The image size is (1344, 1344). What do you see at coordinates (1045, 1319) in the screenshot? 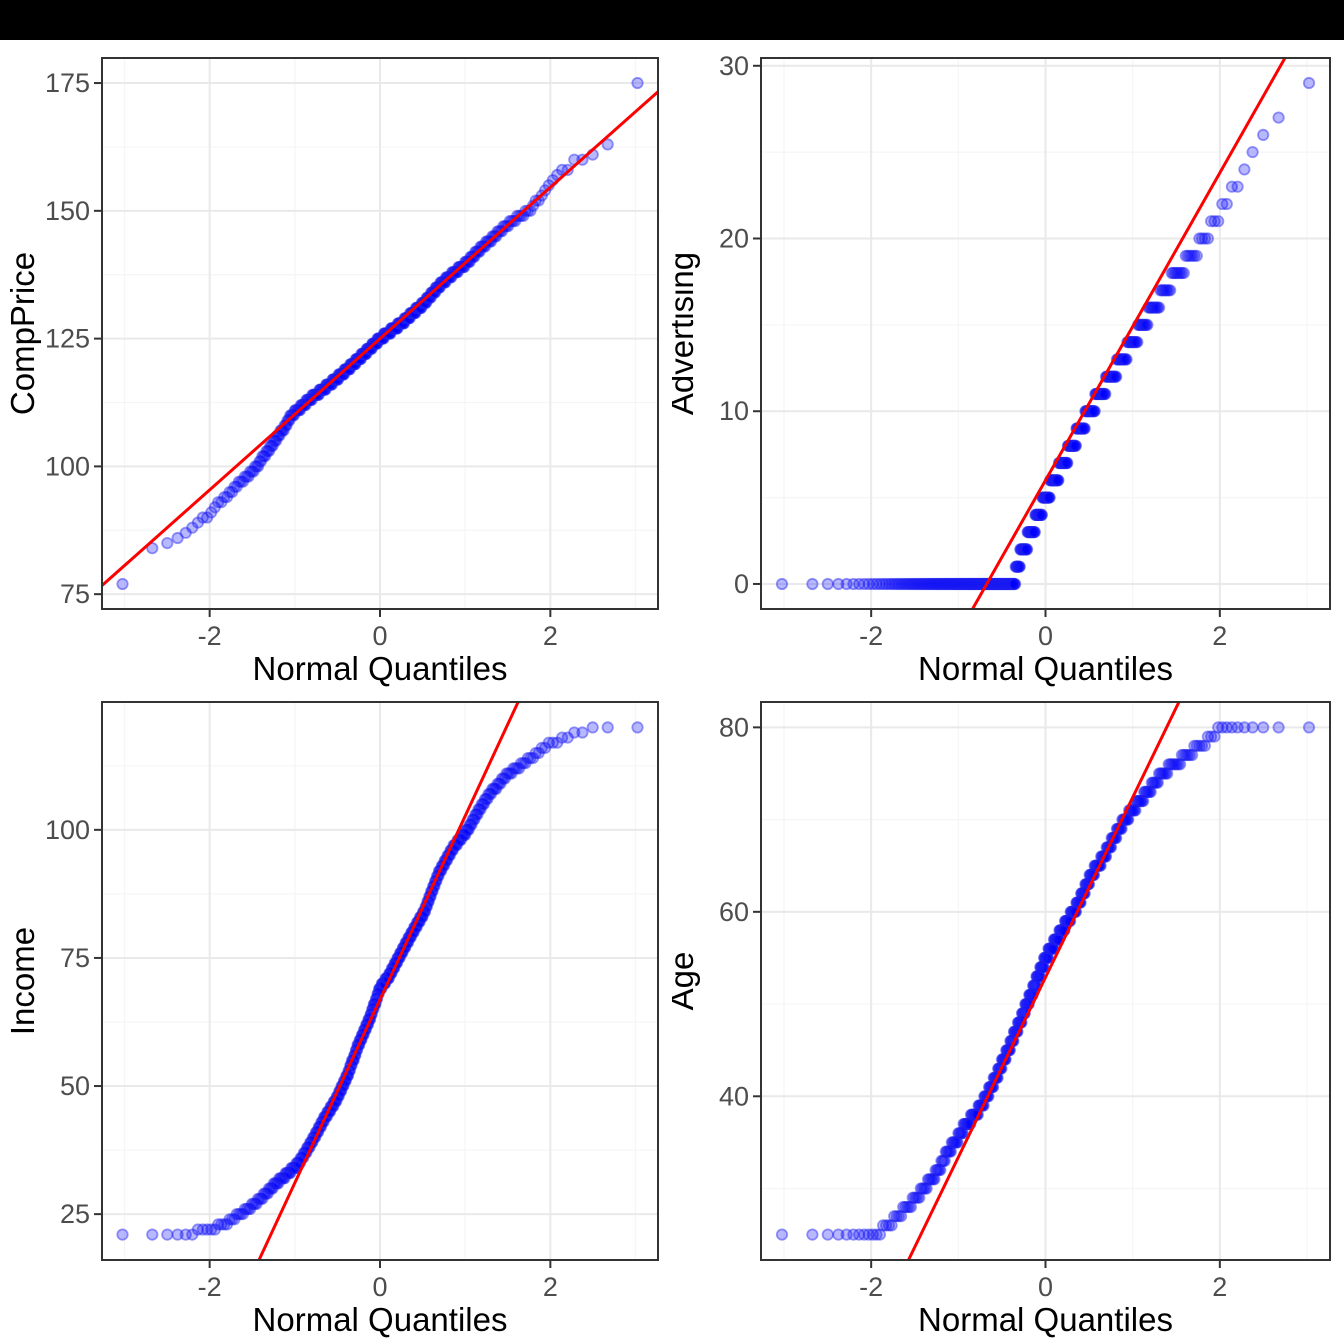
I see `x-axis-title-age: Normal Quantiles` at bounding box center [1045, 1319].